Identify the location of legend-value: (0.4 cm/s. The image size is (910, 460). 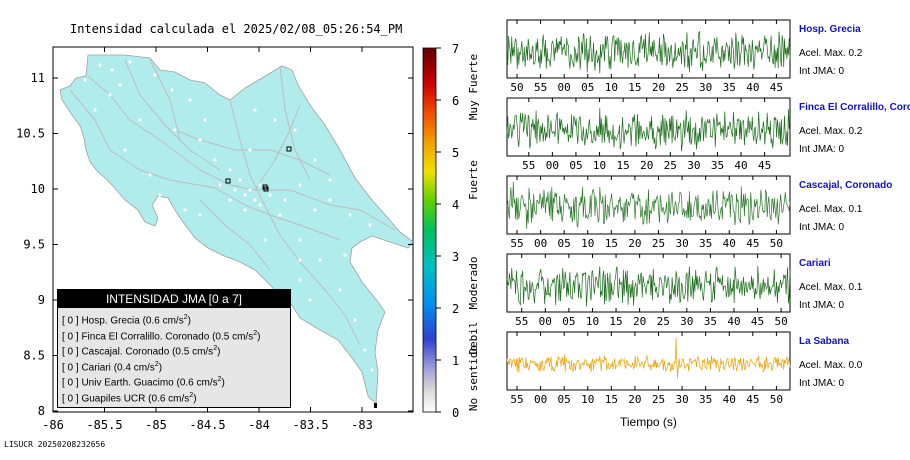
(134, 367).